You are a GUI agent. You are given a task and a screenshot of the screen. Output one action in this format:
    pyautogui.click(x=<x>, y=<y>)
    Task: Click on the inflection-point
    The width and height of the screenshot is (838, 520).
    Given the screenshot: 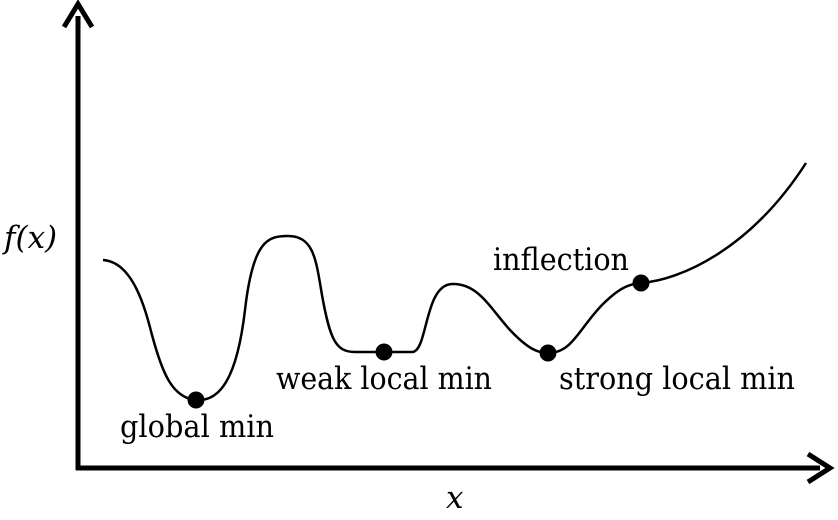 What is the action you would take?
    pyautogui.click(x=641, y=283)
    